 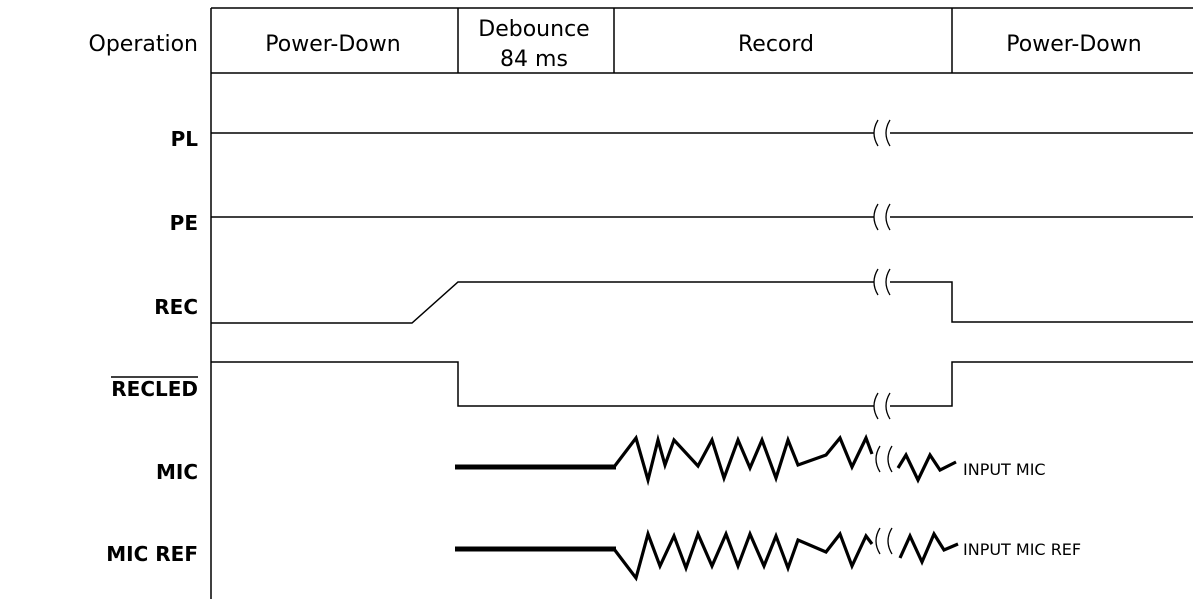 What do you see at coordinates (702, 390) in the screenshot?
I see `waveform-recled` at bounding box center [702, 390].